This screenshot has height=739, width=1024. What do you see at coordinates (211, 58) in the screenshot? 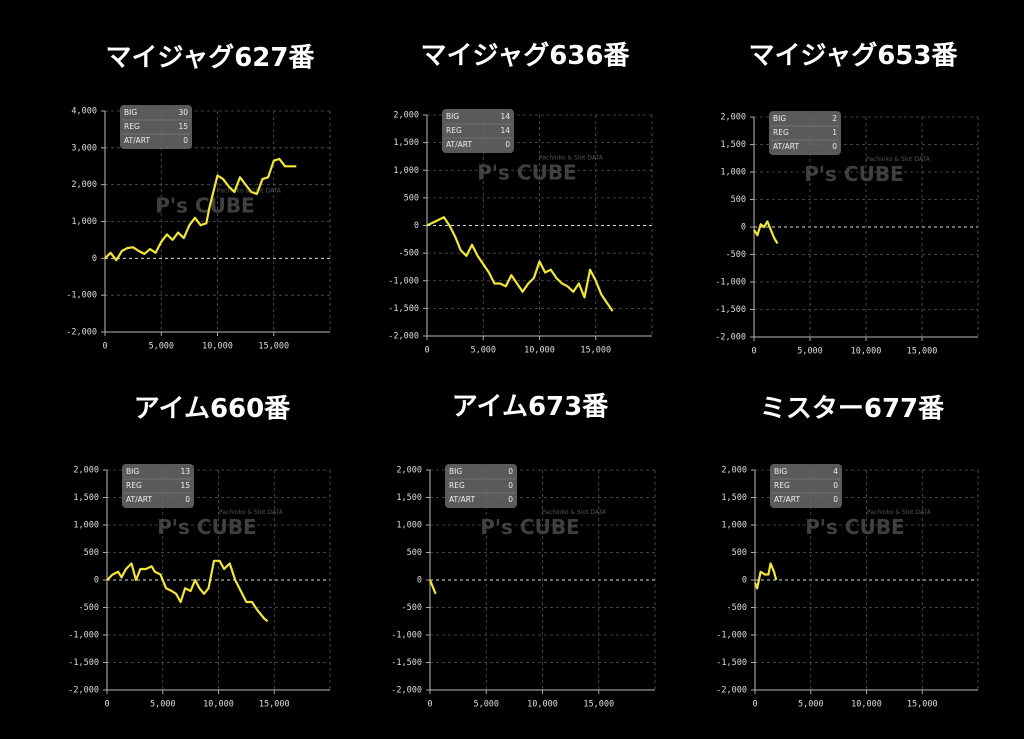
I see `chart-title: マイジャグ627番` at bounding box center [211, 58].